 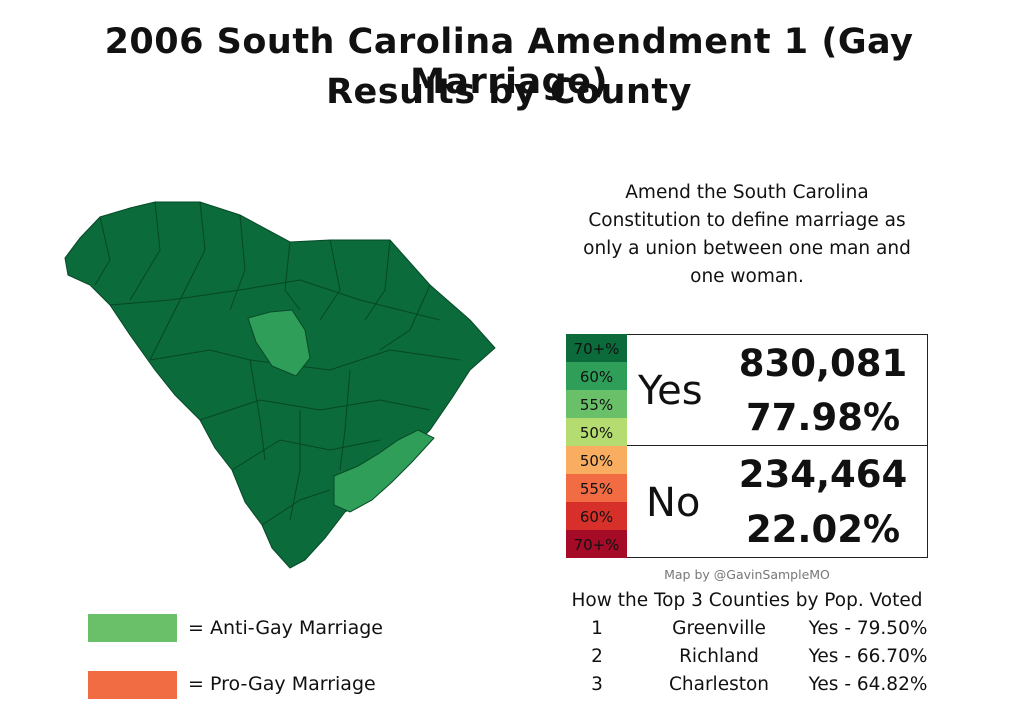 What do you see at coordinates (823, 363) in the screenshot?
I see `yes-votes: 830,081` at bounding box center [823, 363].